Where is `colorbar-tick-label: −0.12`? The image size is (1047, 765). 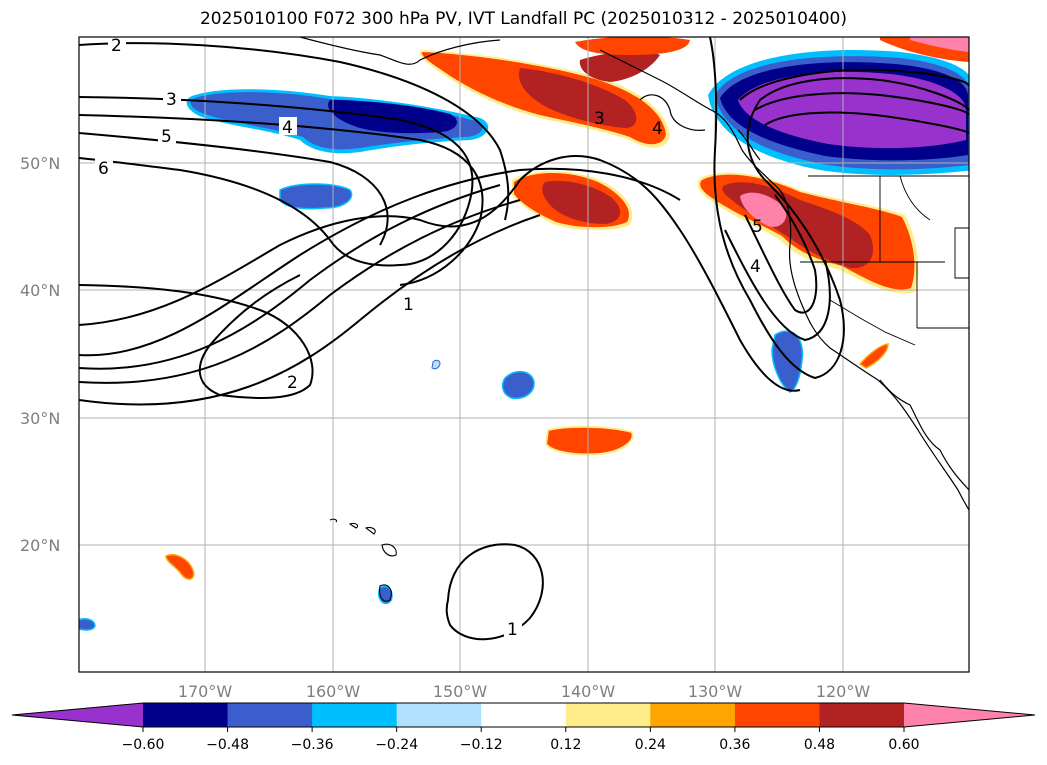
colorbar-tick-label: −0.12 is located at coordinates (481, 745).